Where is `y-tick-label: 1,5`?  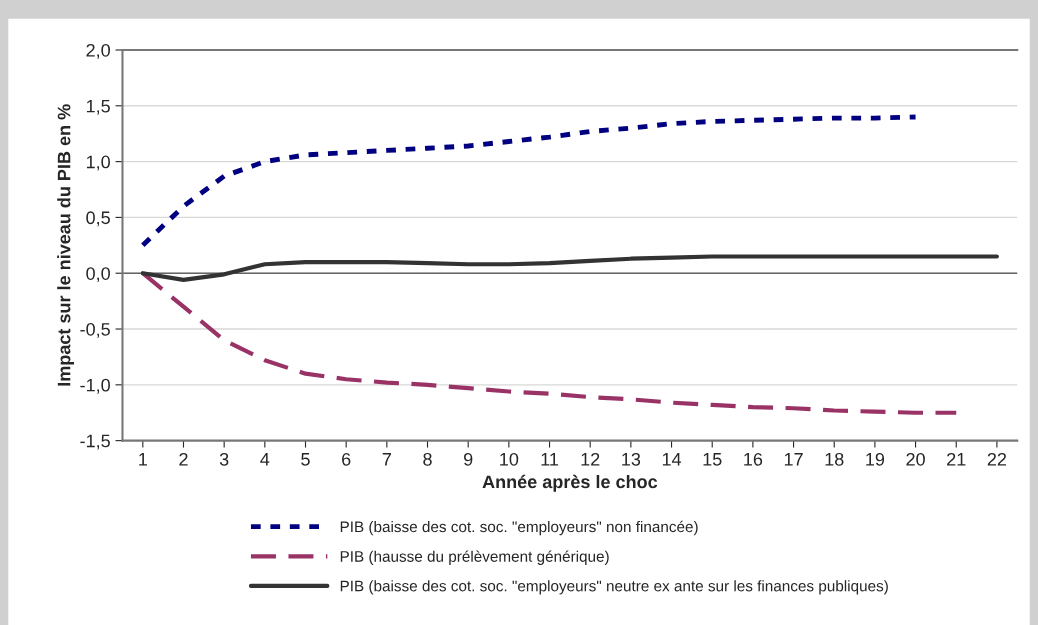 y-tick-label: 1,5 is located at coordinates (98, 107).